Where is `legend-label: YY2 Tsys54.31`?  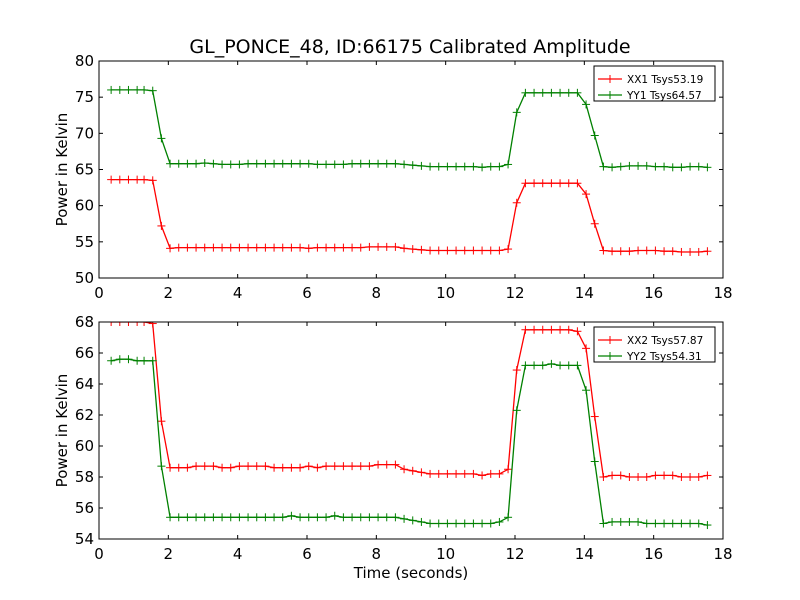
legend-label: YY2 Tsys54.31 is located at coordinates (664, 357).